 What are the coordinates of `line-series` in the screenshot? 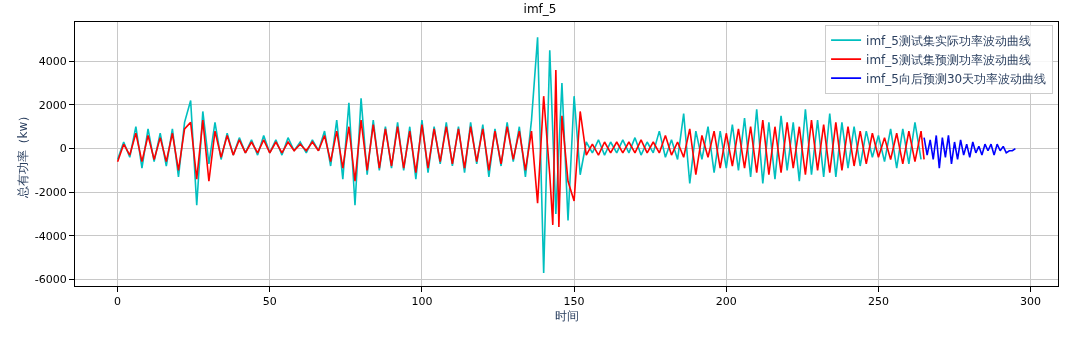 It's located at (970, 151).